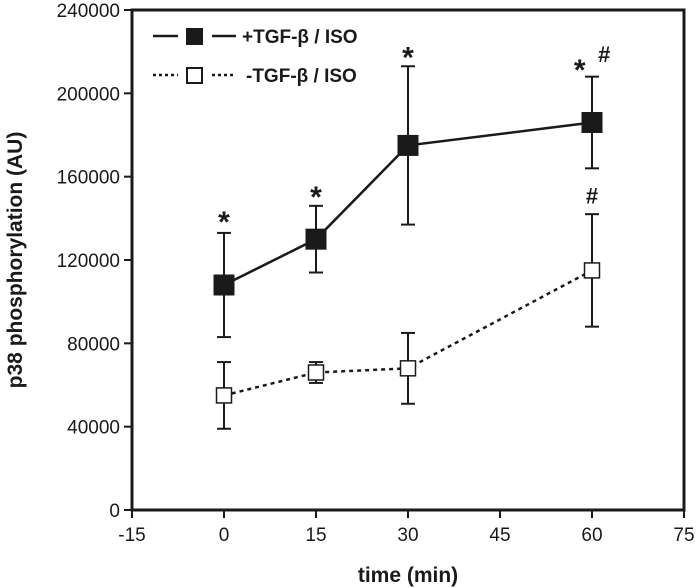  I want to click on y-axis: 0 40000 80000 120000 160000 200000 240000, so click(94, 261).